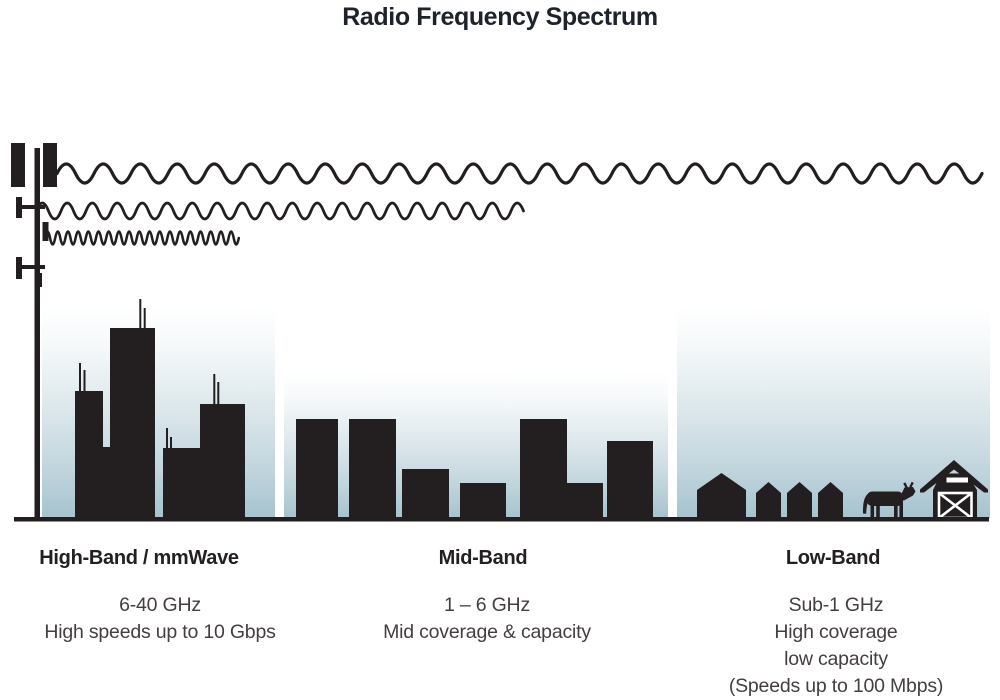 The width and height of the screenshot is (1000, 700). What do you see at coordinates (955, 505) in the screenshot?
I see `barn-door-x` at bounding box center [955, 505].